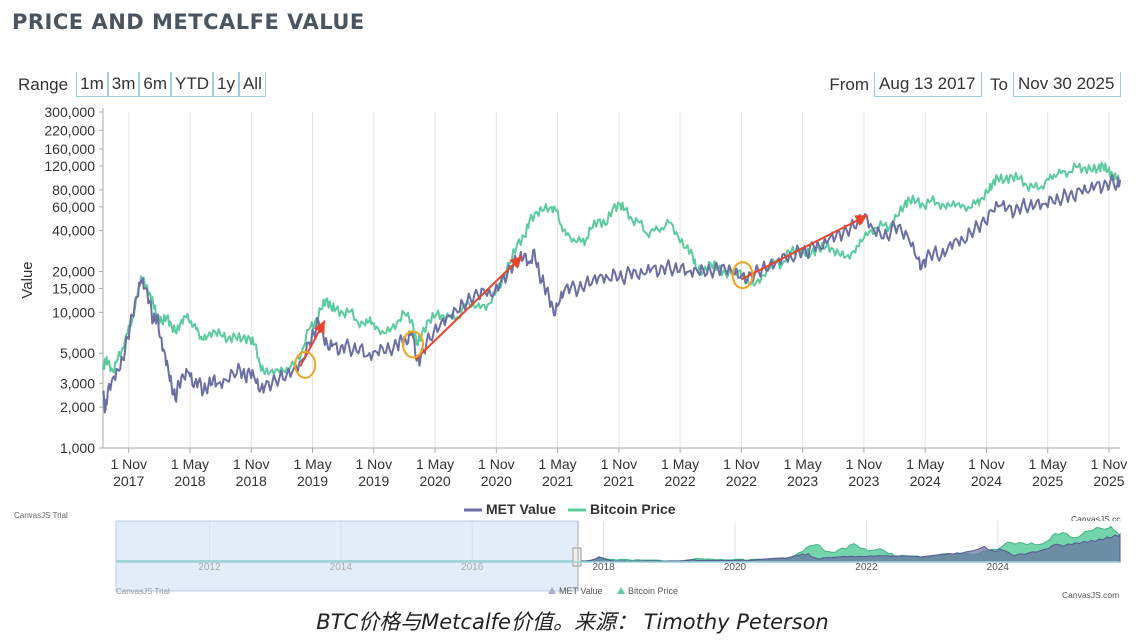 Image resolution: width=1145 pixels, height=643 pixels. What do you see at coordinates (866, 567) in the screenshot?
I see `navigator-axis-label: 2022` at bounding box center [866, 567].